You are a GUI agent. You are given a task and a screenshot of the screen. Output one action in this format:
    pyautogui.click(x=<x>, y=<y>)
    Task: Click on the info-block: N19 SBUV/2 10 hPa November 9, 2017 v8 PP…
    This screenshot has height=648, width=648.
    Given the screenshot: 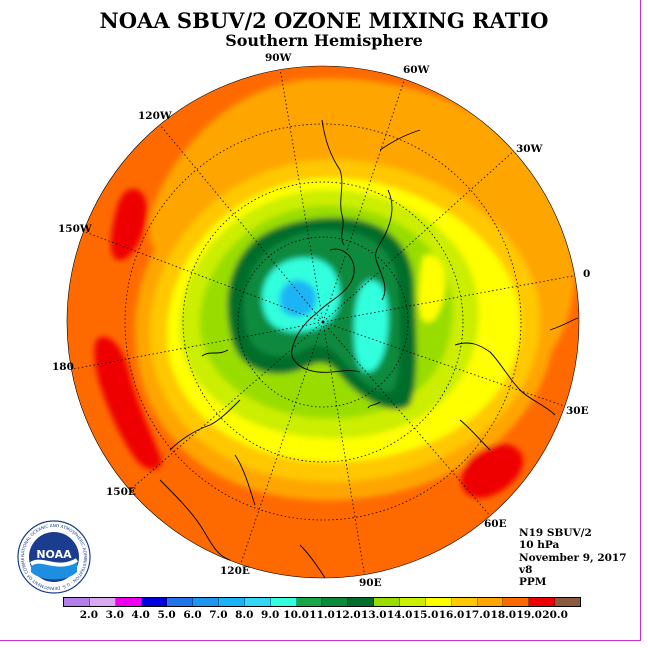 What is the action you would take?
    pyautogui.click(x=573, y=557)
    